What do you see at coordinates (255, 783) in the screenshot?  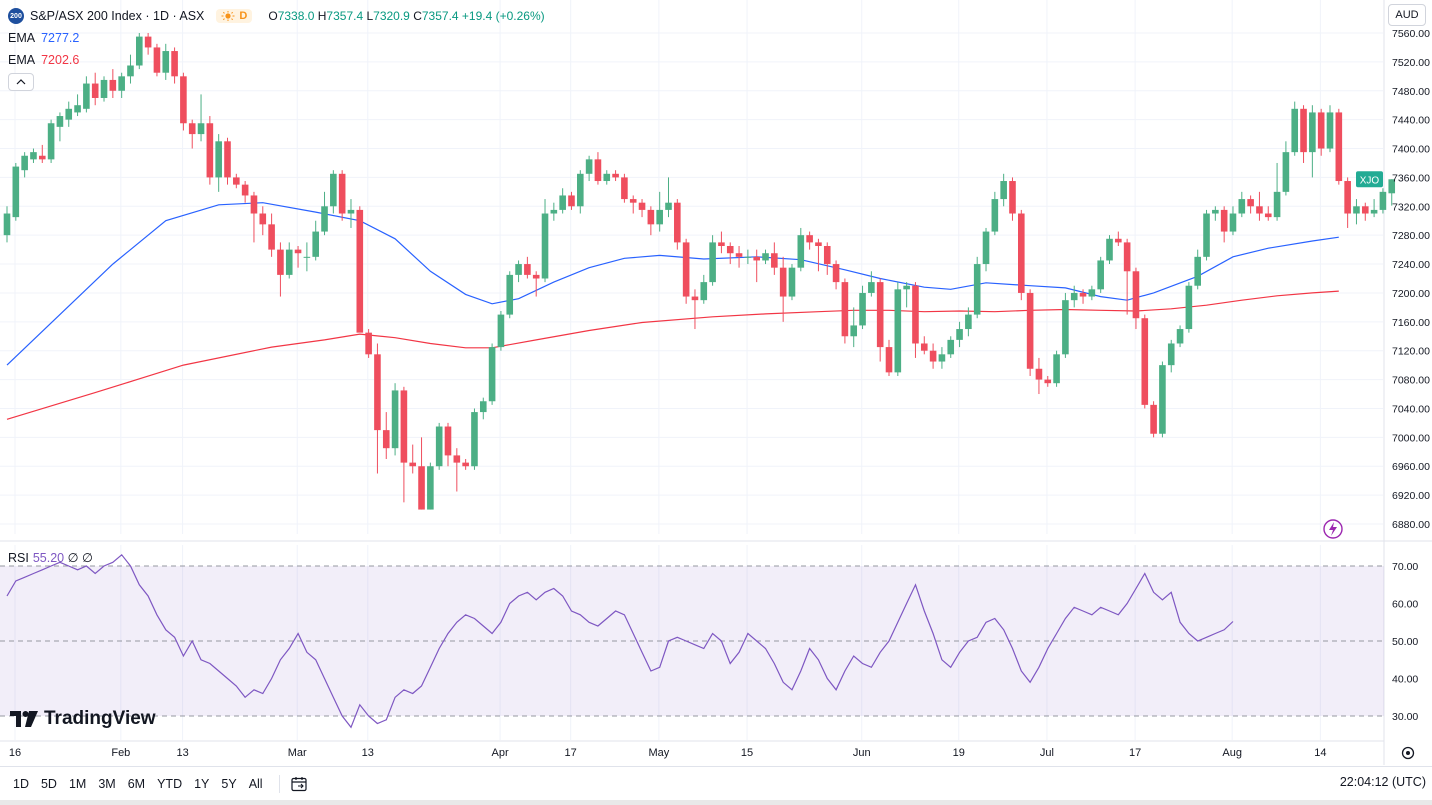 I see `timeframe-all: All` at bounding box center [255, 783].